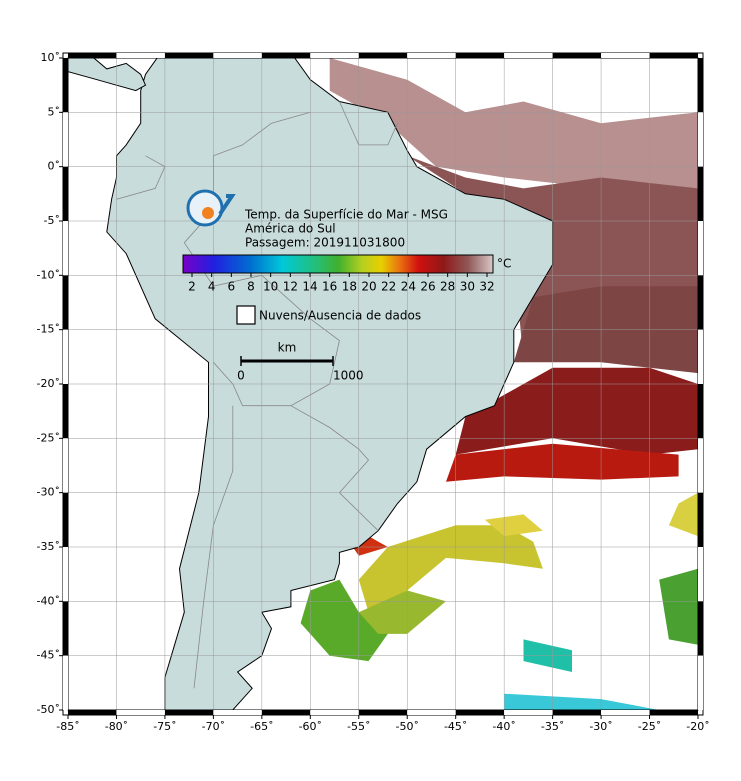  Describe the element at coordinates (192, 287) in the screenshot. I see `colorbar-tick-label: 2` at that location.